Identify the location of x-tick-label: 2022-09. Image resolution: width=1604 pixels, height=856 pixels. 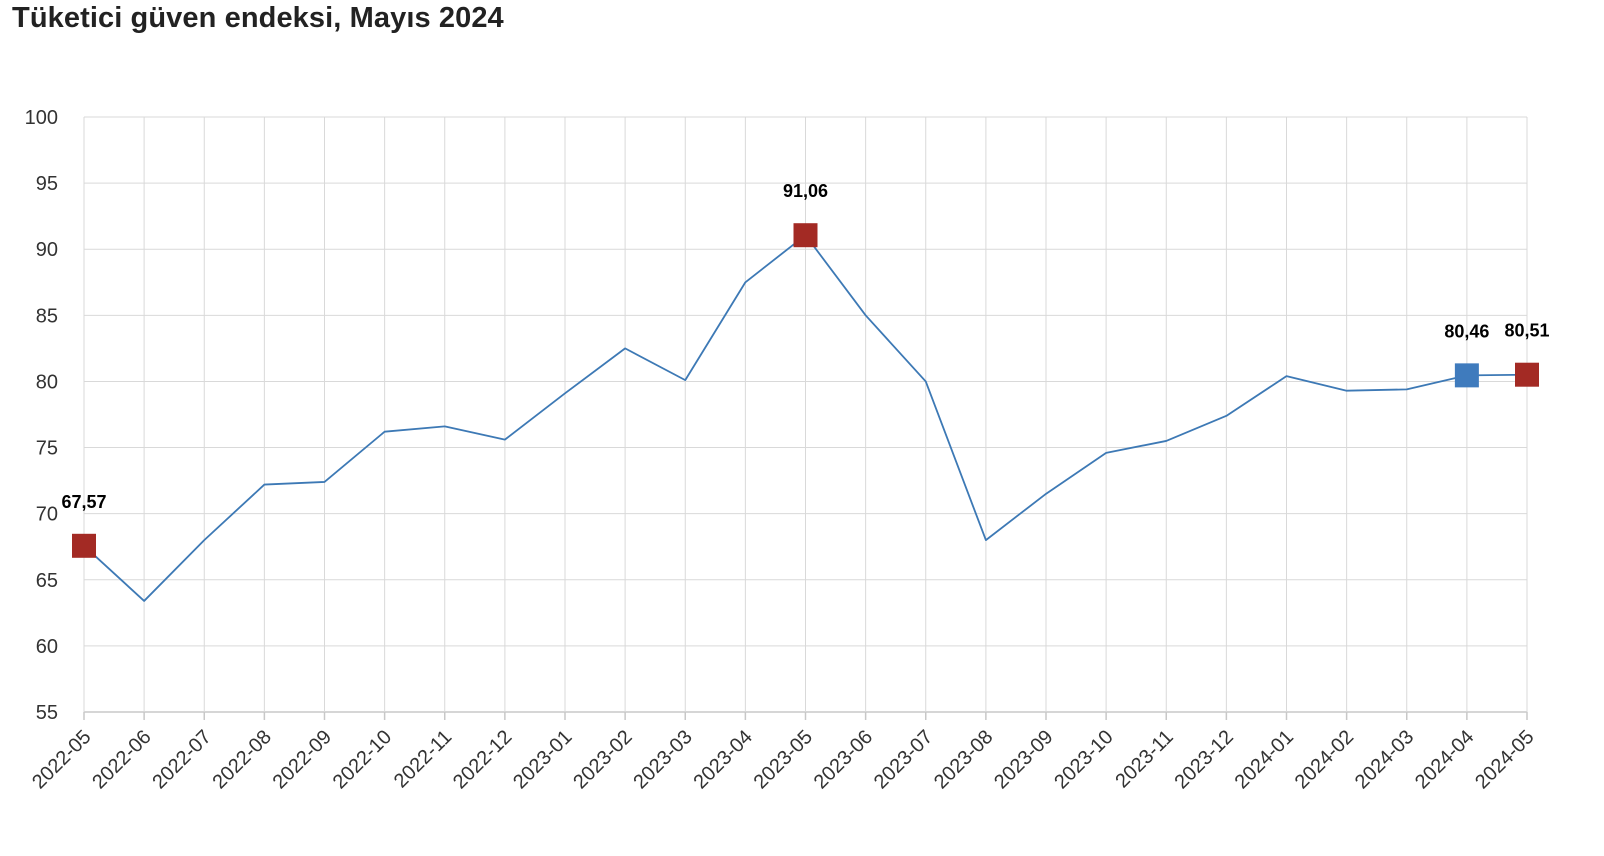
(302, 759).